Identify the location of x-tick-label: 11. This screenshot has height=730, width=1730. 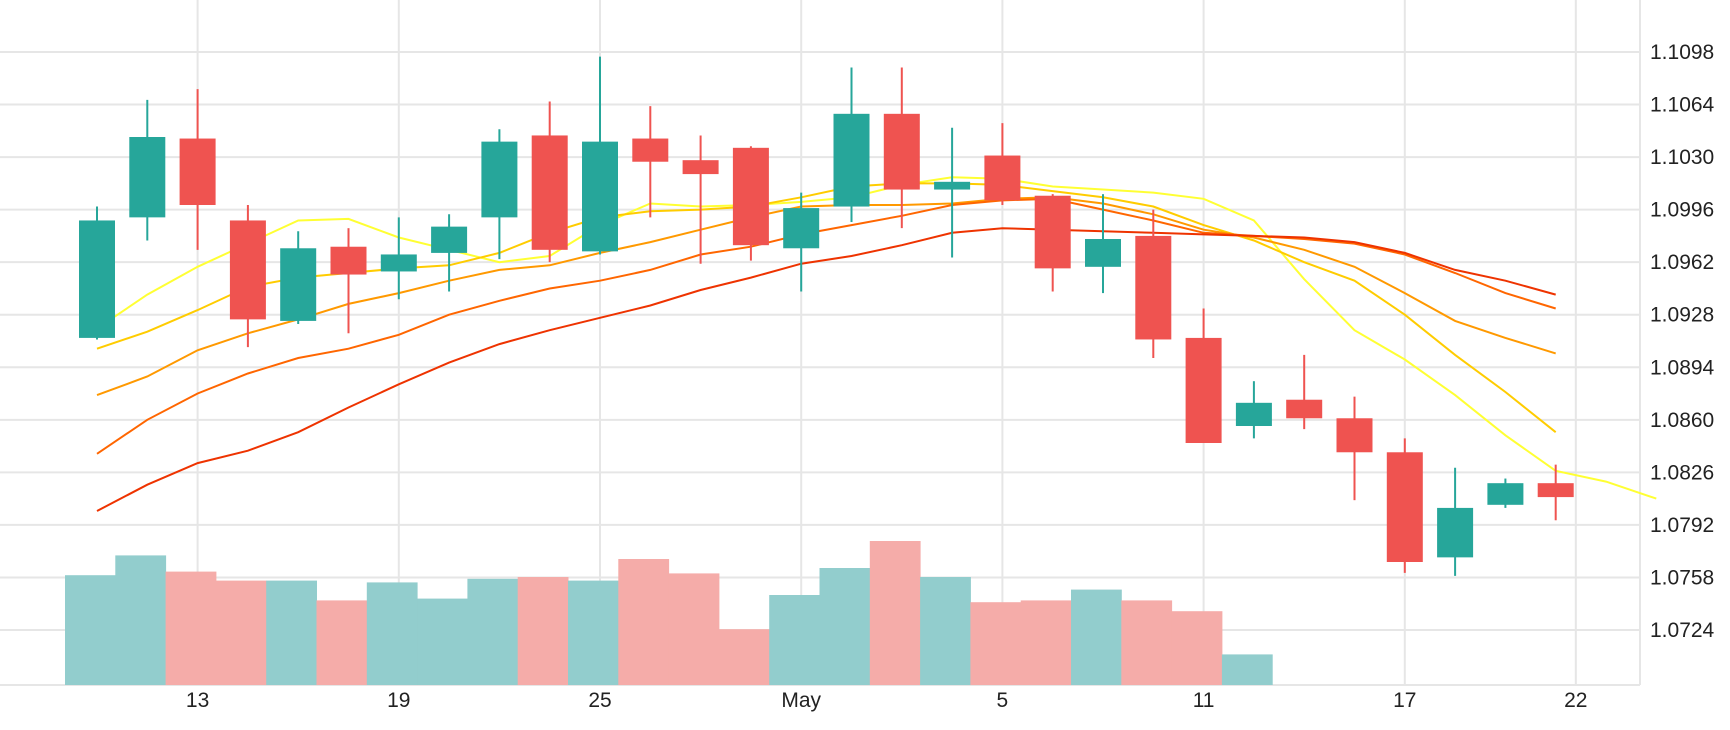
(1204, 700).